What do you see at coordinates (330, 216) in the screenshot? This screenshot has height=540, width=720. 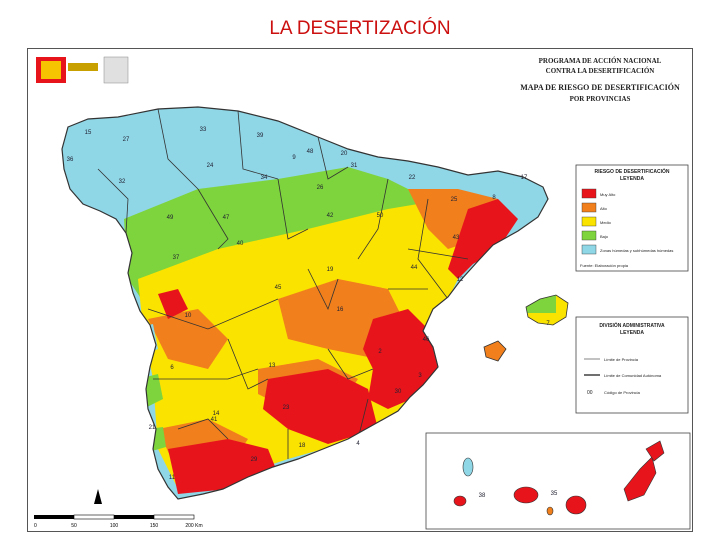 I see `province-code-label: 42` at bounding box center [330, 216].